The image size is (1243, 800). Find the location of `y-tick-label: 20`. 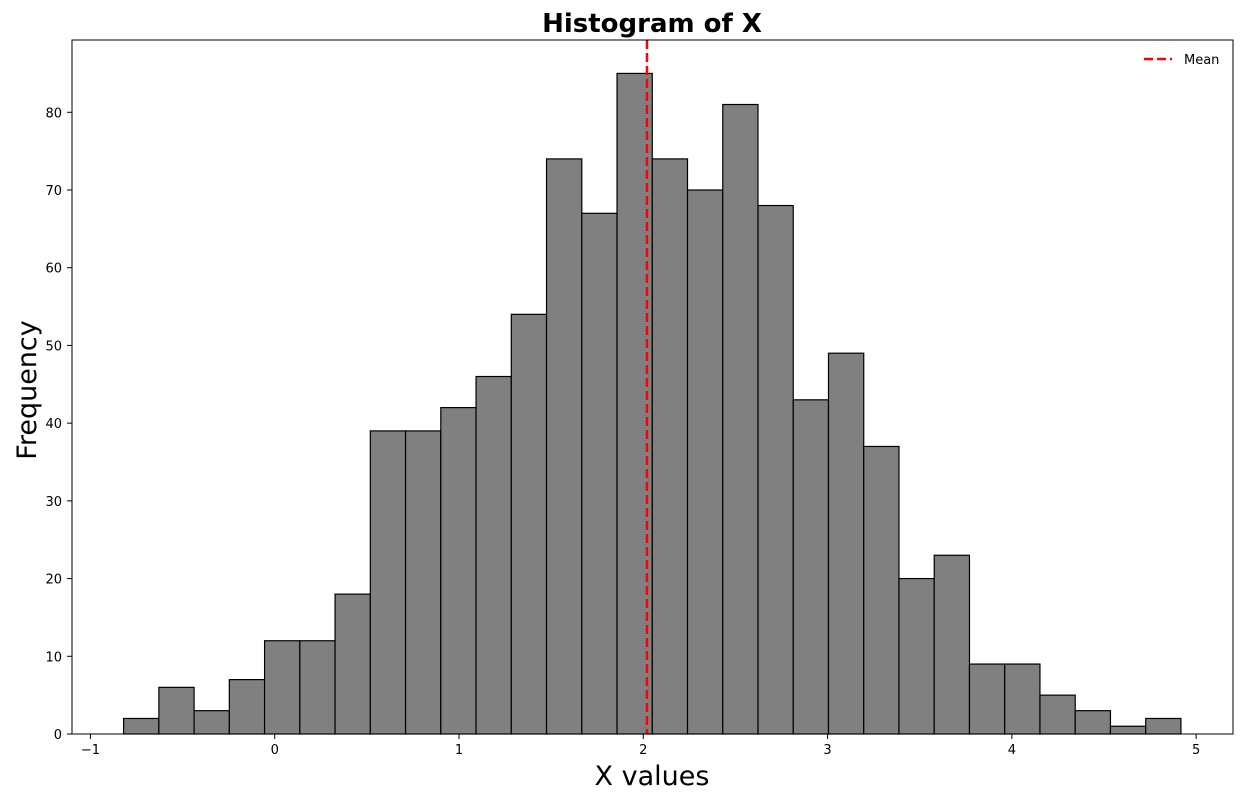

y-tick-label: 20 is located at coordinates (53, 580).